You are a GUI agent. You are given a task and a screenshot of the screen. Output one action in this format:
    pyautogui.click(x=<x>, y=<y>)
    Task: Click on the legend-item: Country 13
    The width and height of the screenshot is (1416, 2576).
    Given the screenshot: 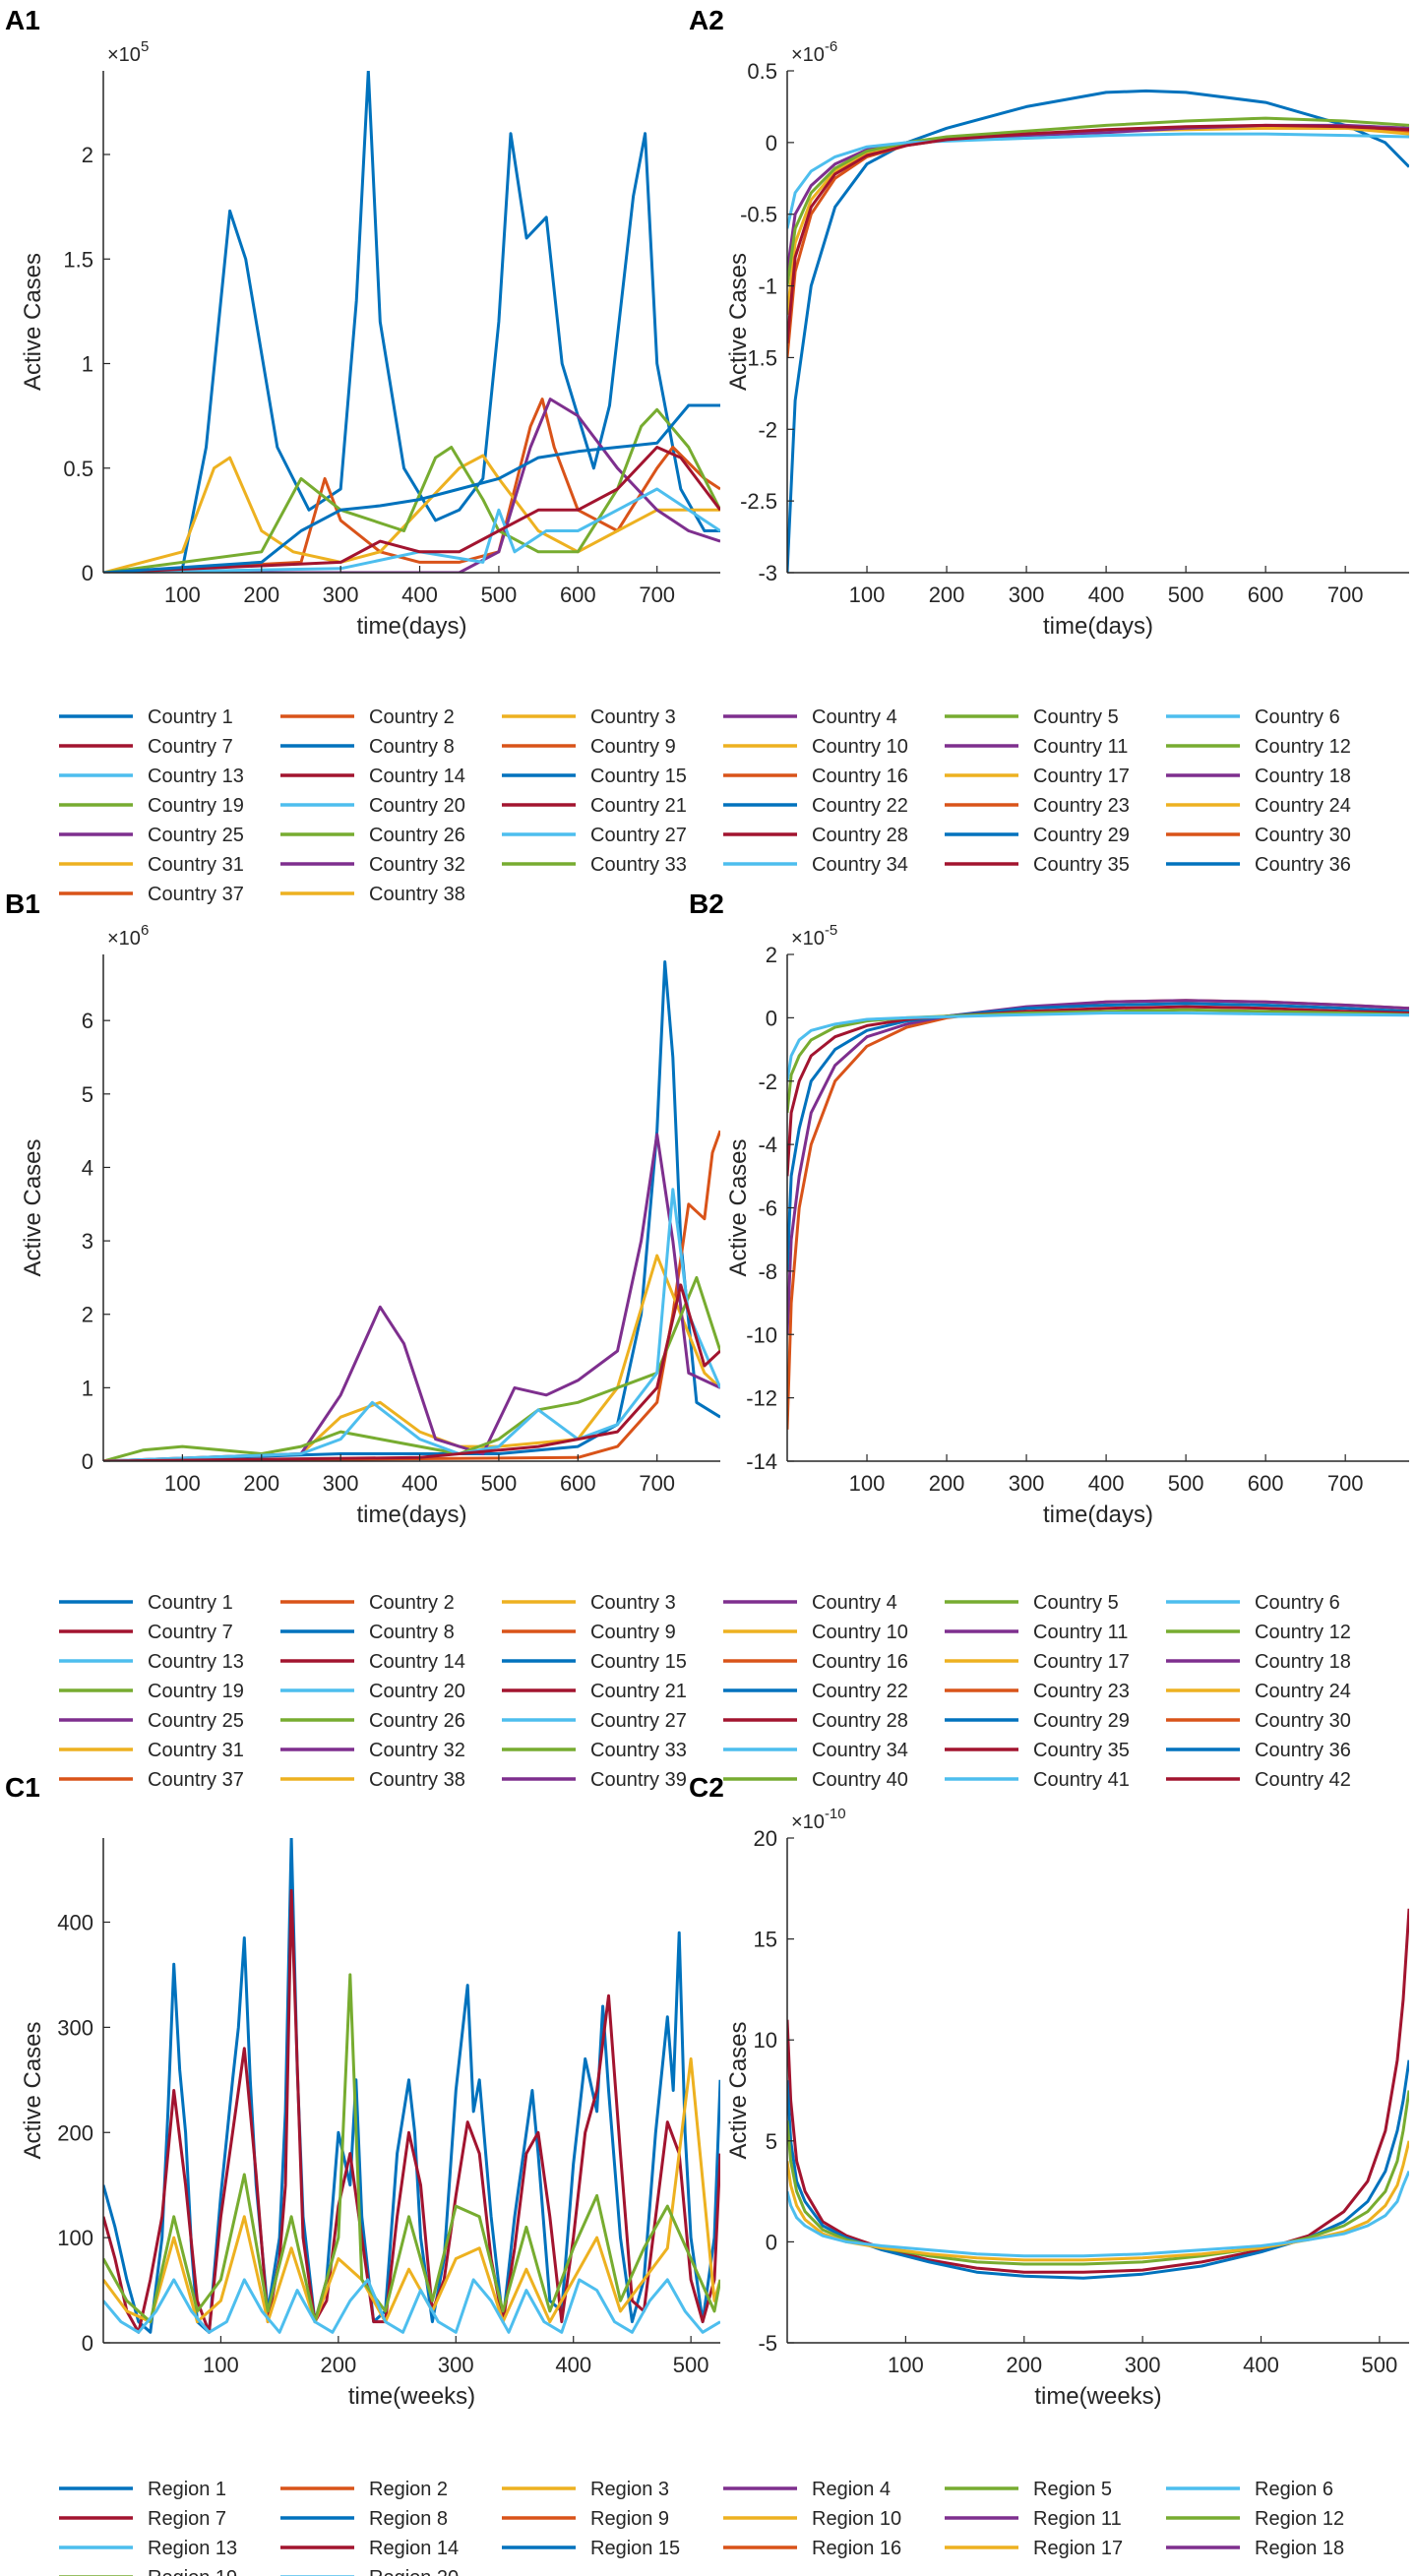 What is the action you would take?
    pyautogui.click(x=151, y=776)
    